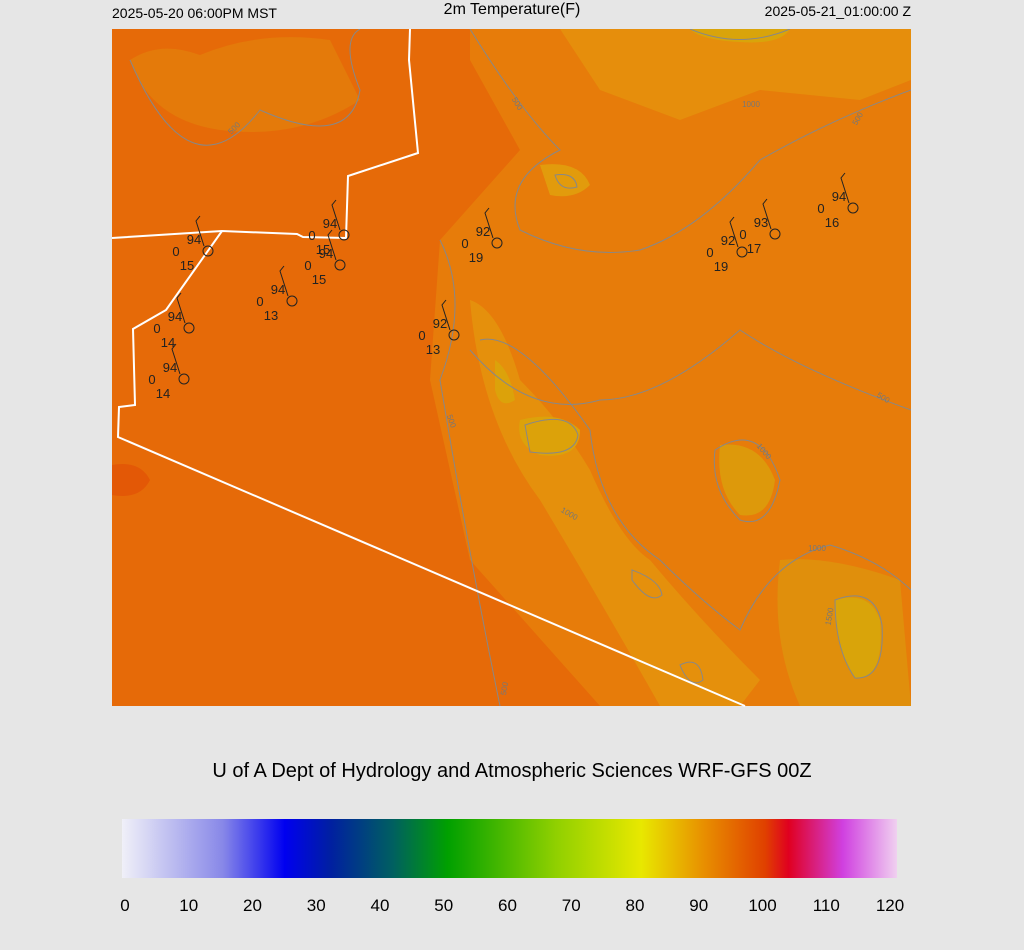 Image resolution: width=1024 pixels, height=950 pixels. I want to click on map-title: 2m Temperature(F), so click(512, 9).